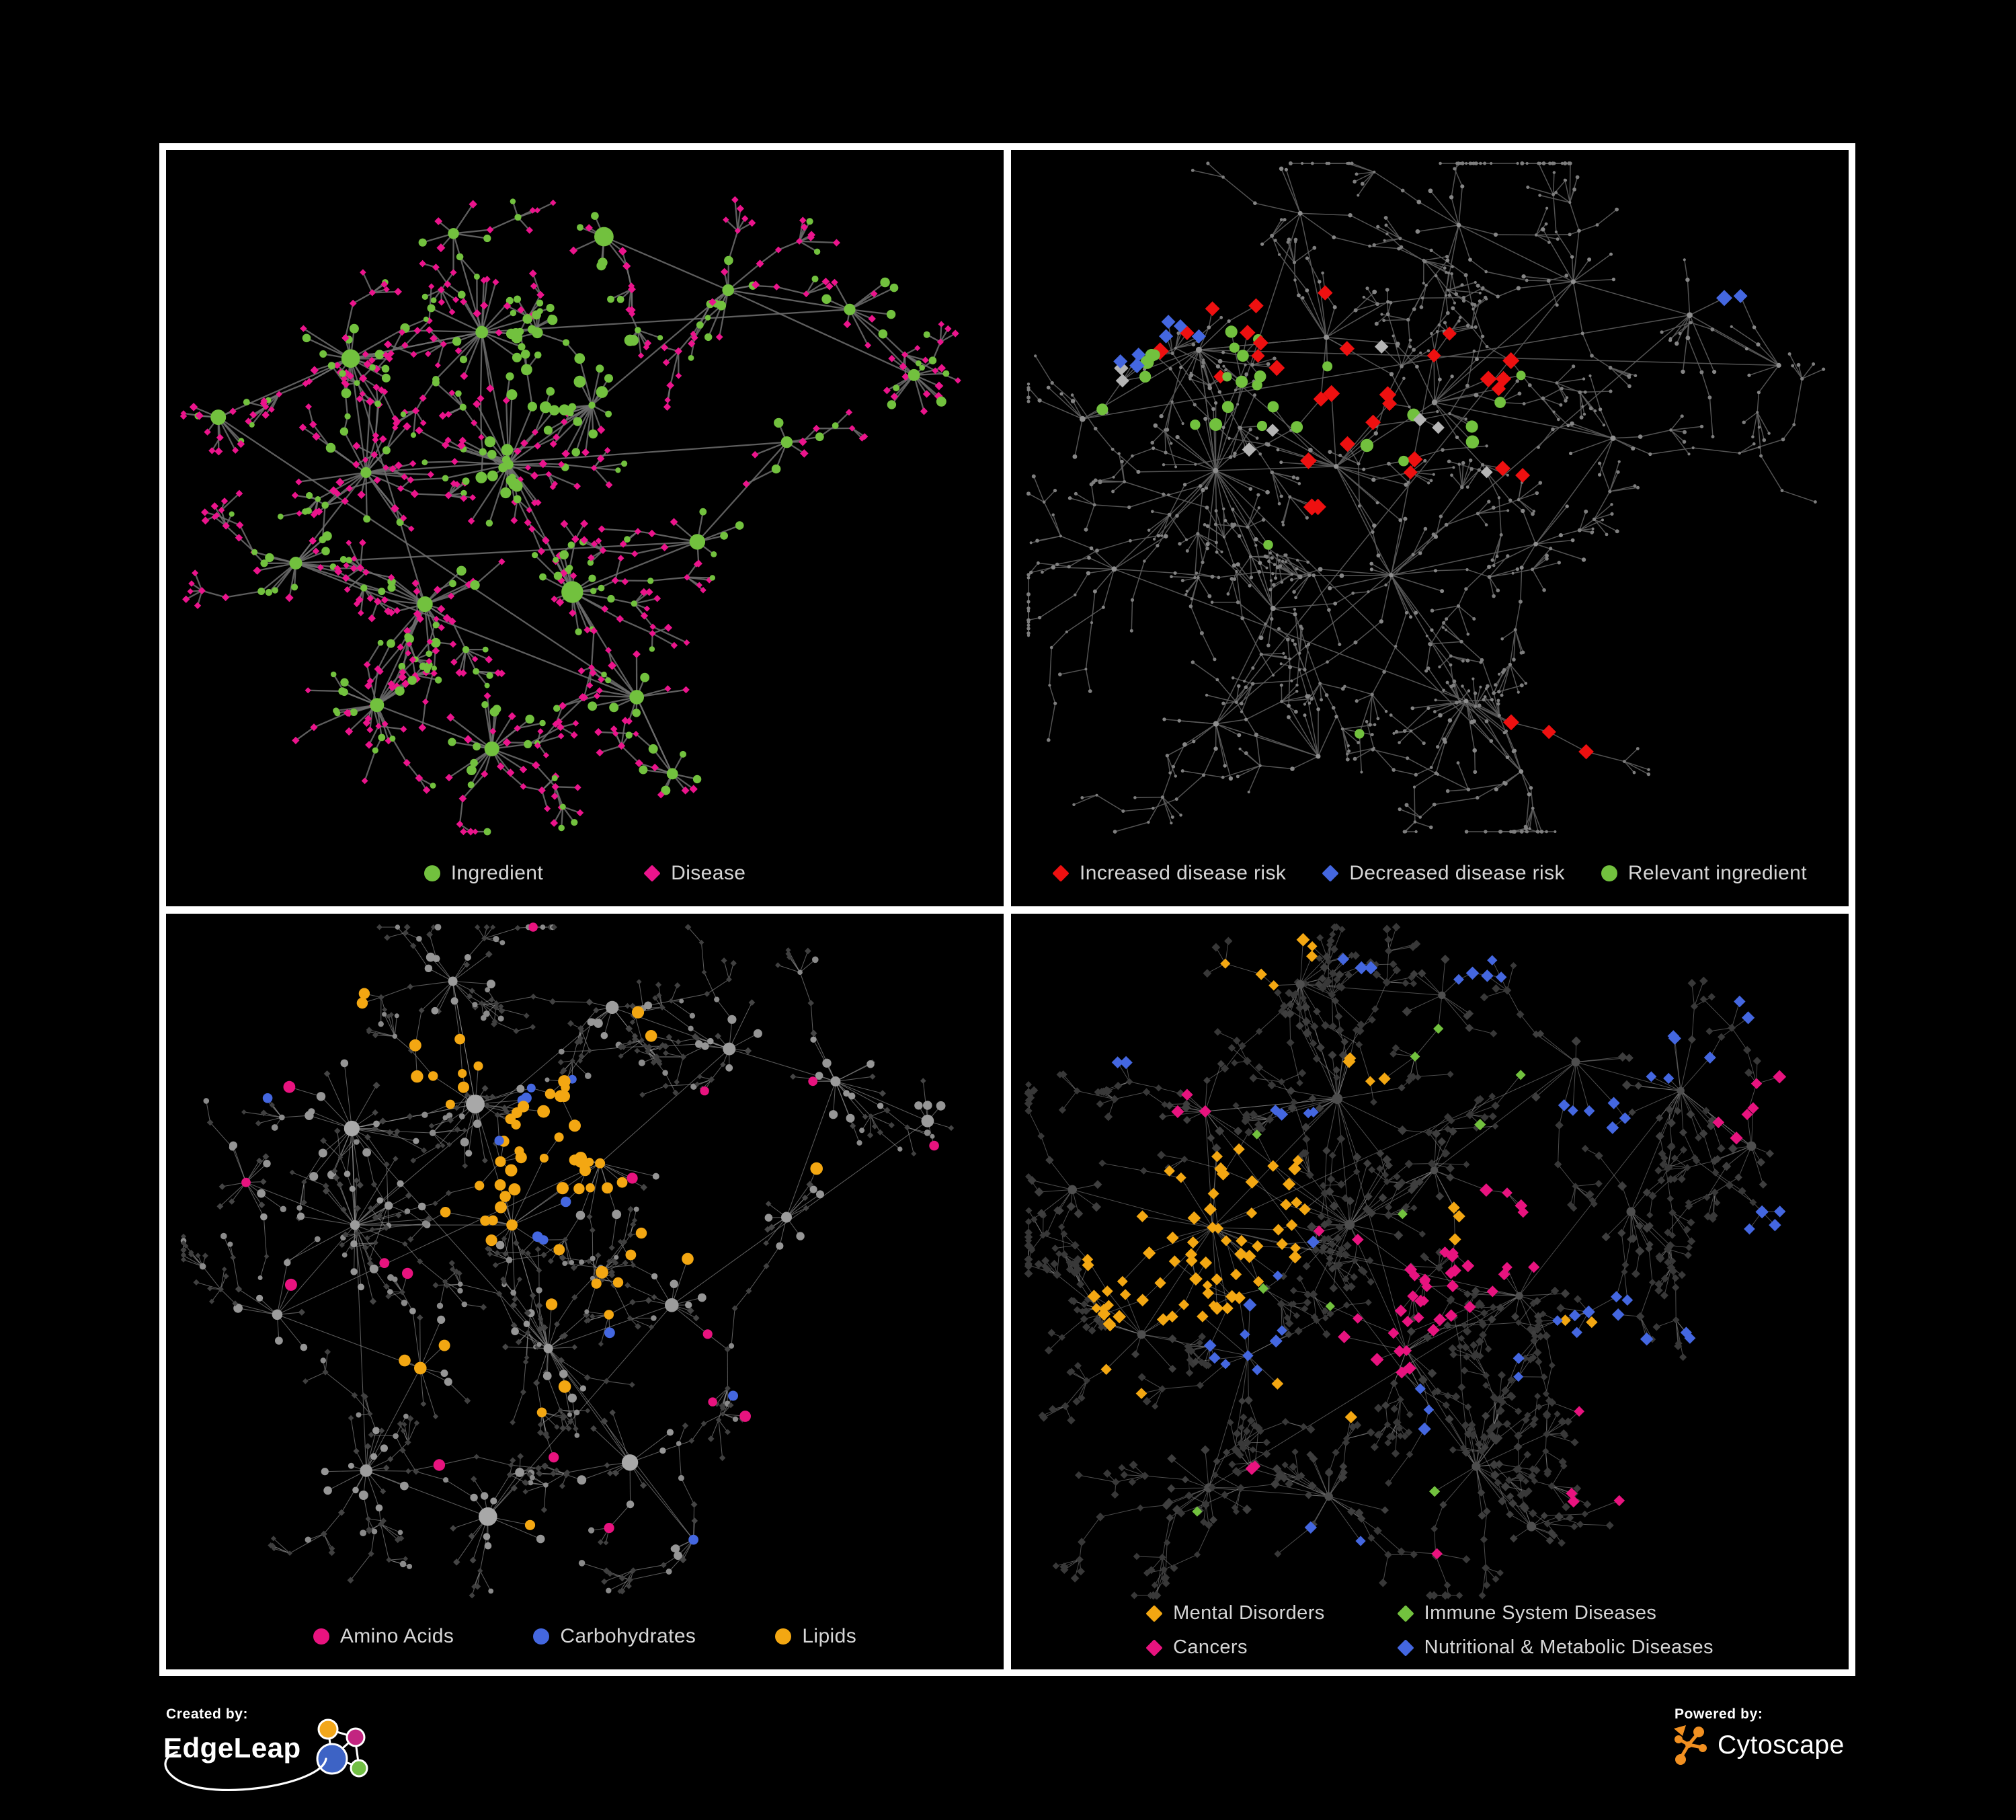 The height and width of the screenshot is (1820, 2016). I want to click on cytoscape-brand-row: Cytoscape, so click(1762, 1745).